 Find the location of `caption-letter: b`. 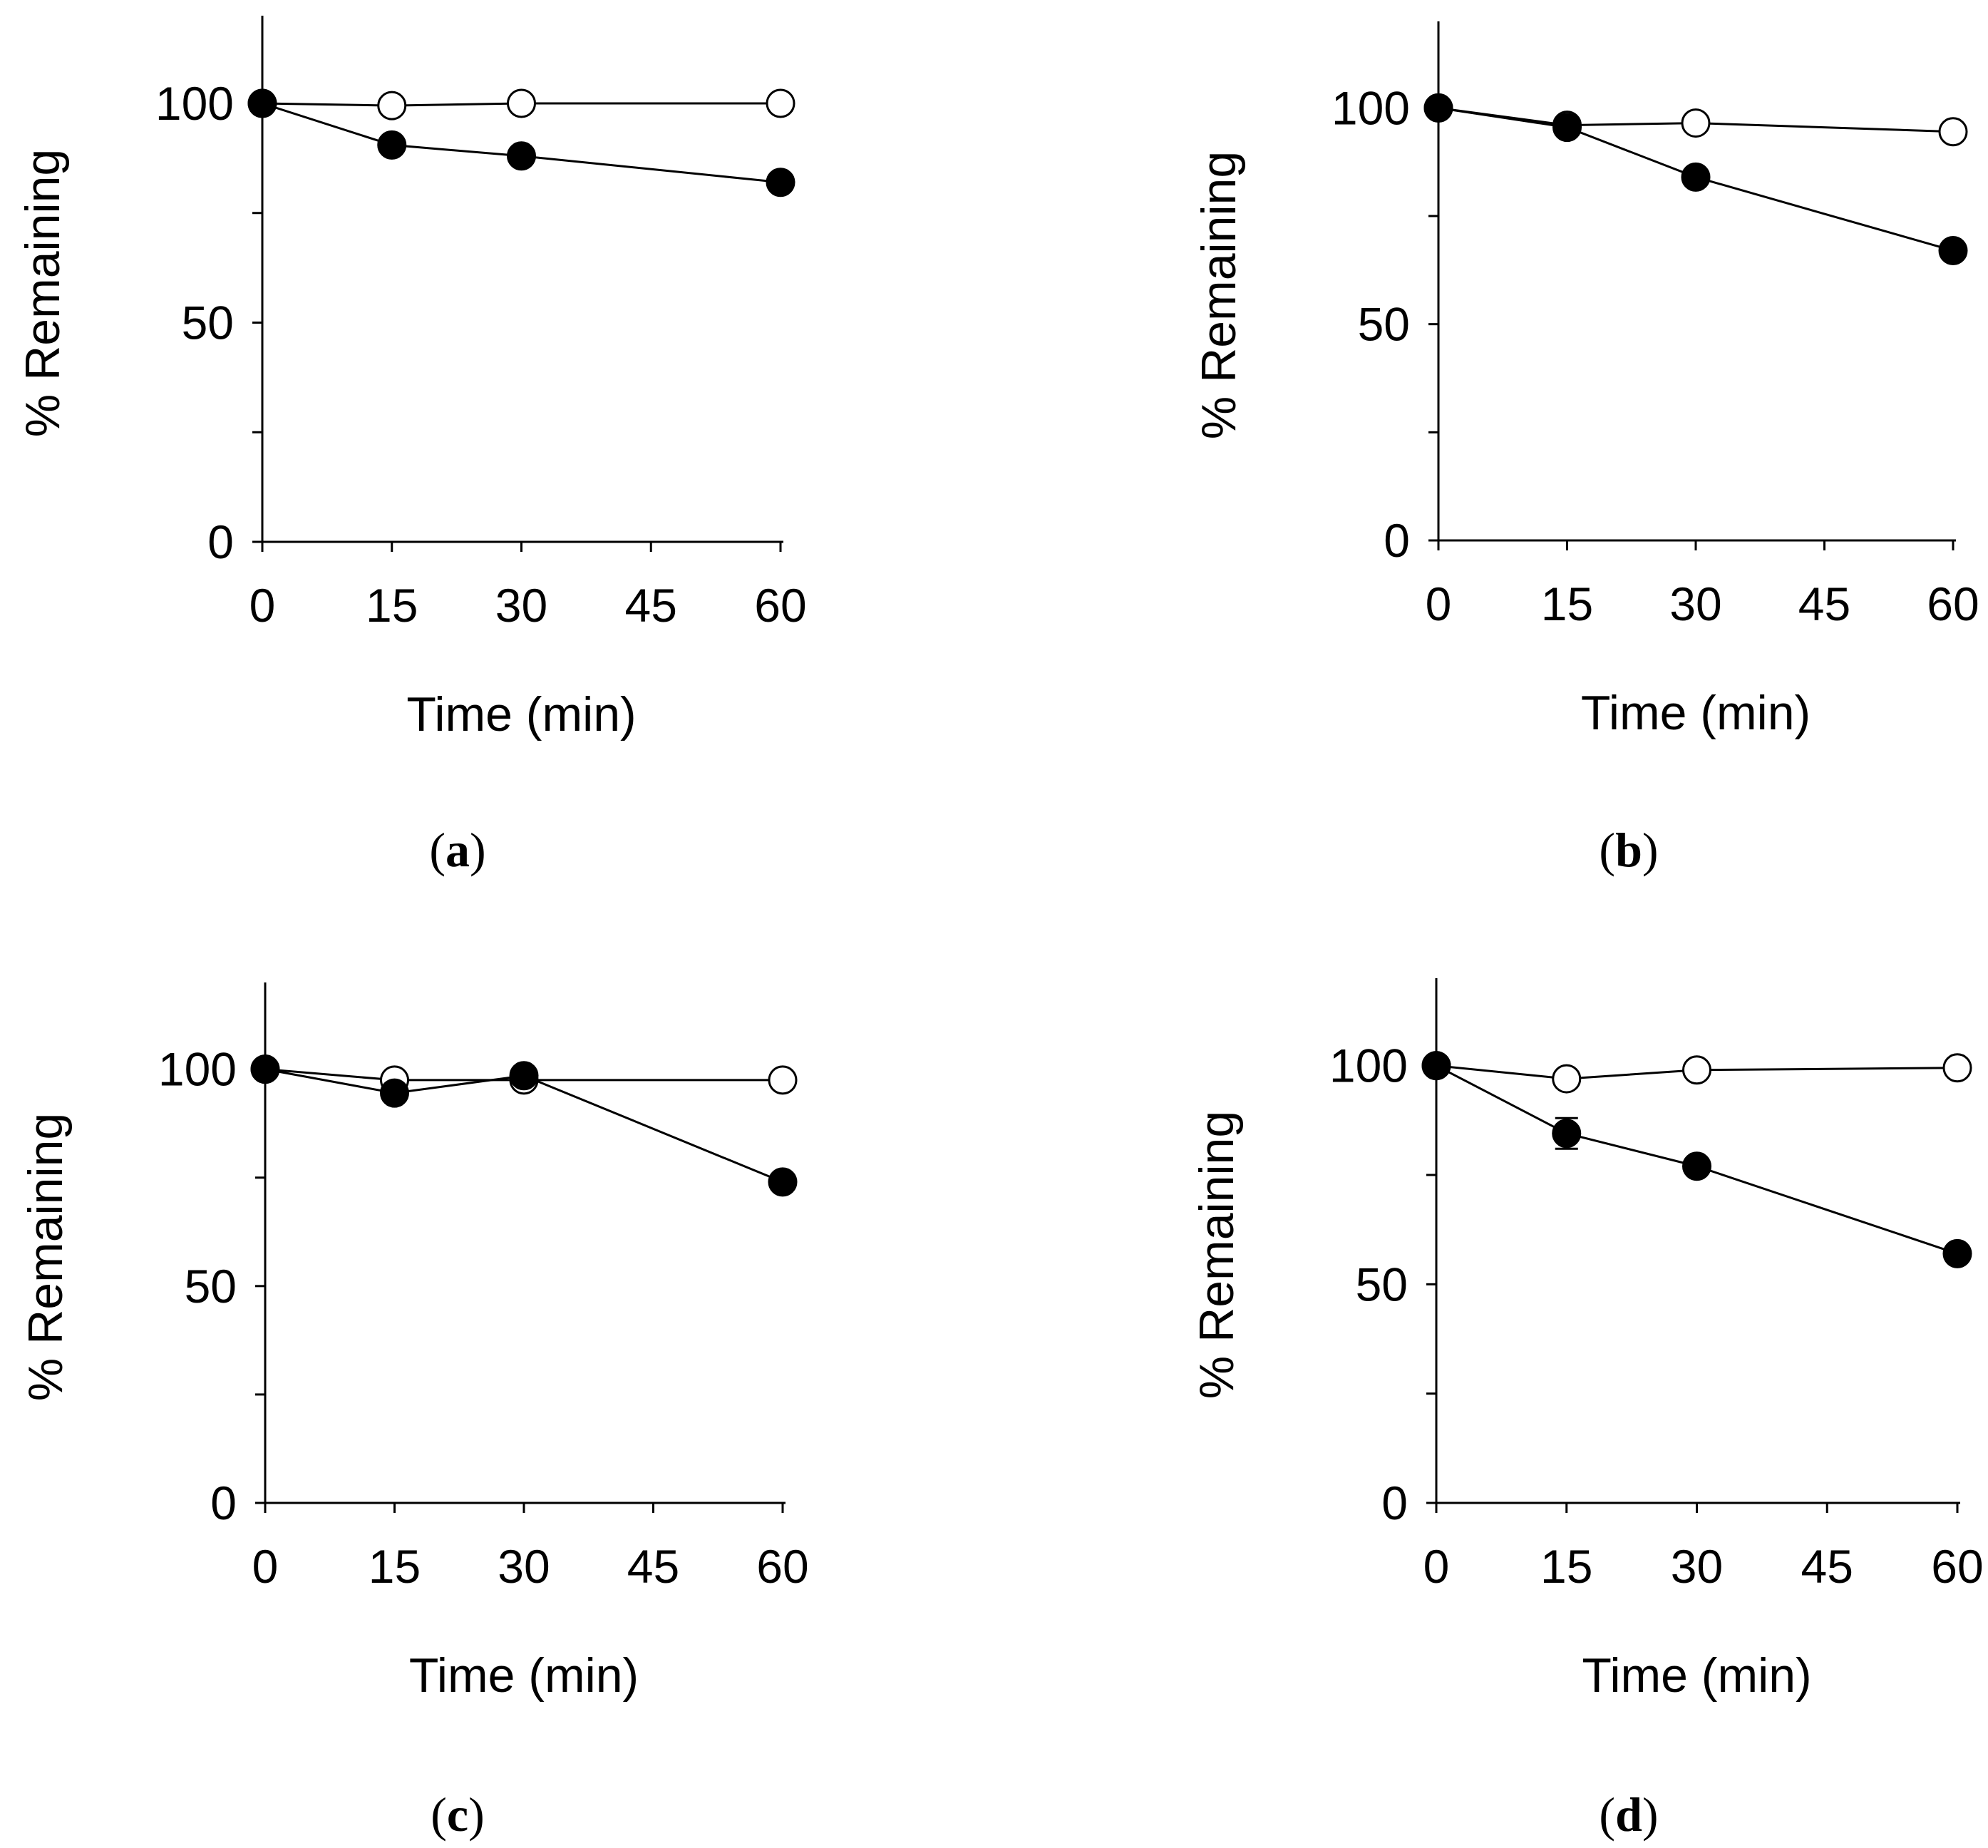

caption-letter: b is located at coordinates (1628, 850).